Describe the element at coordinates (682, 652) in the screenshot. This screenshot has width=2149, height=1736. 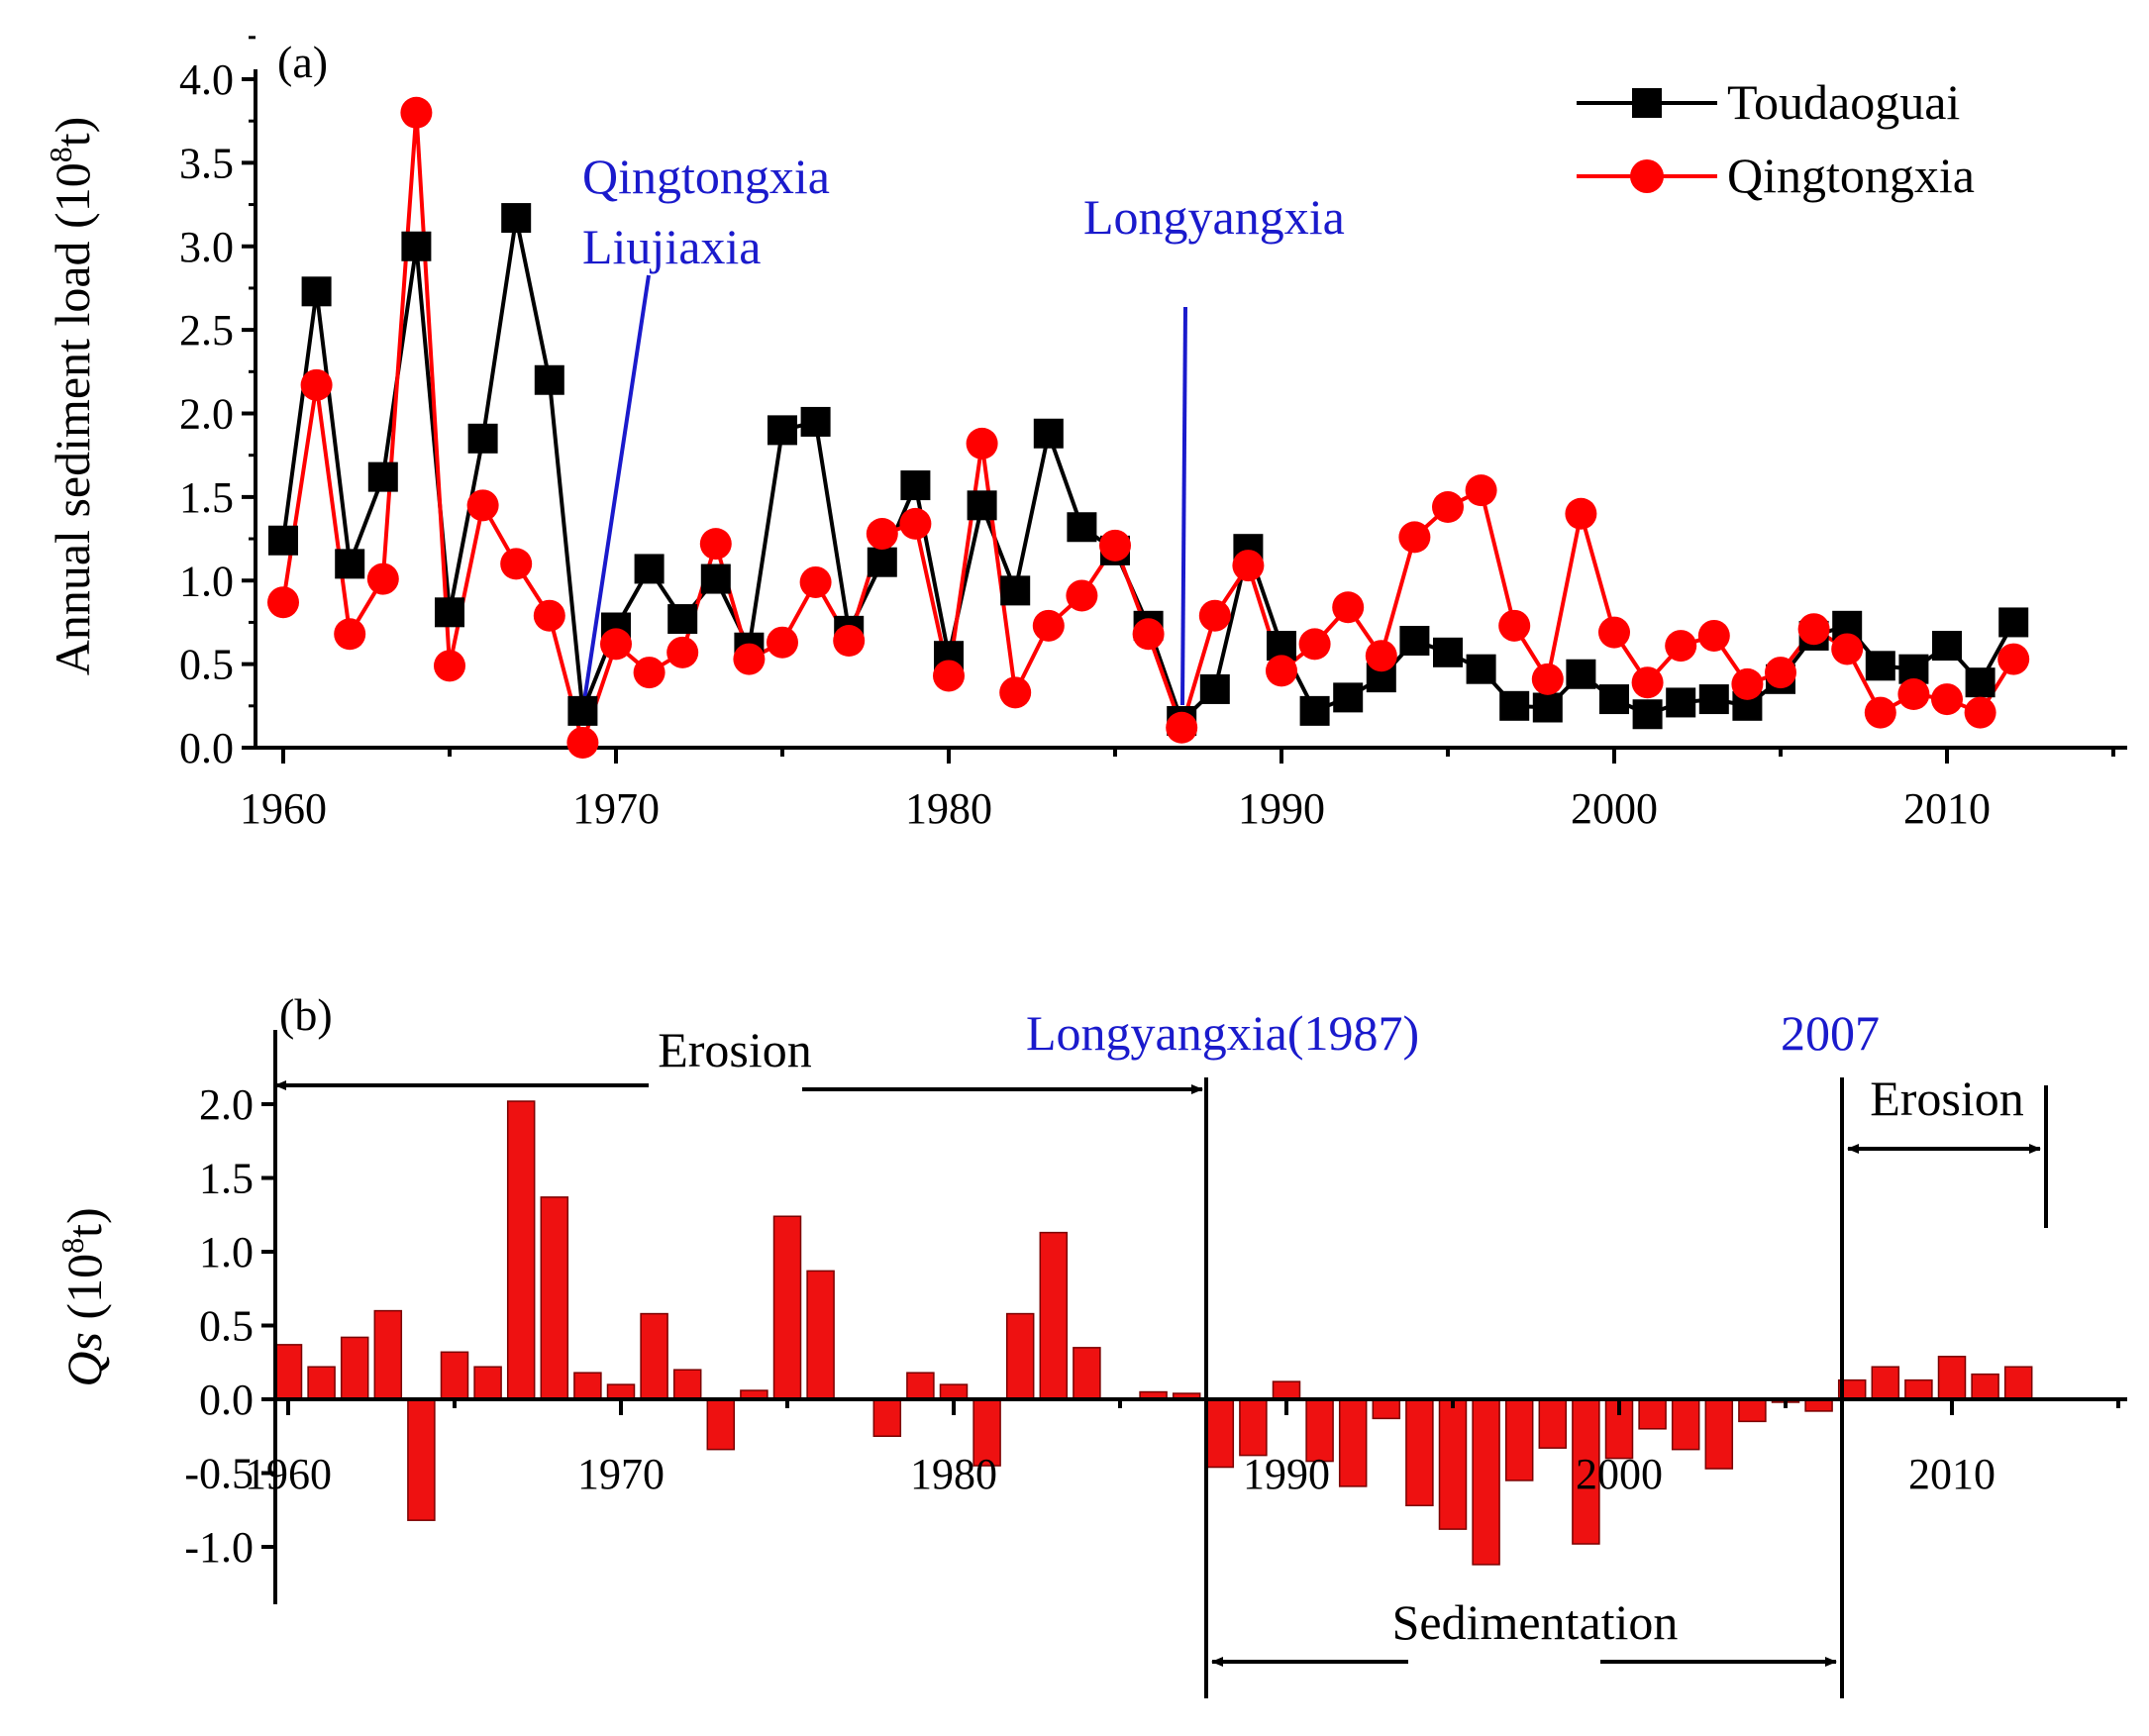
I see `point-qingtongxia-1972` at that location.